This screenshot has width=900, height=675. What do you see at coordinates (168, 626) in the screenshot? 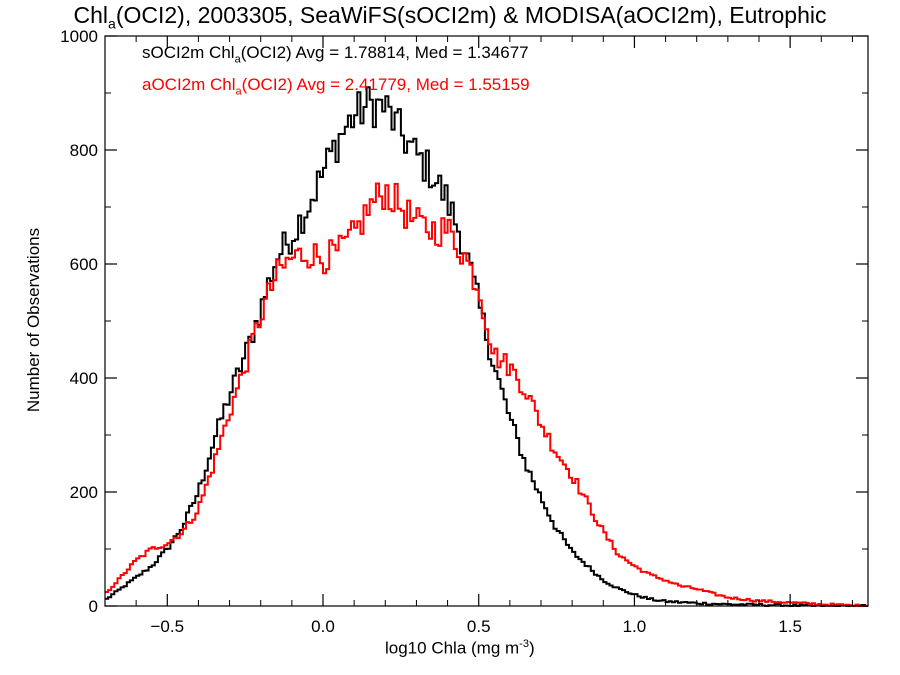
I see `x-tick-label: −0.5` at bounding box center [168, 626].